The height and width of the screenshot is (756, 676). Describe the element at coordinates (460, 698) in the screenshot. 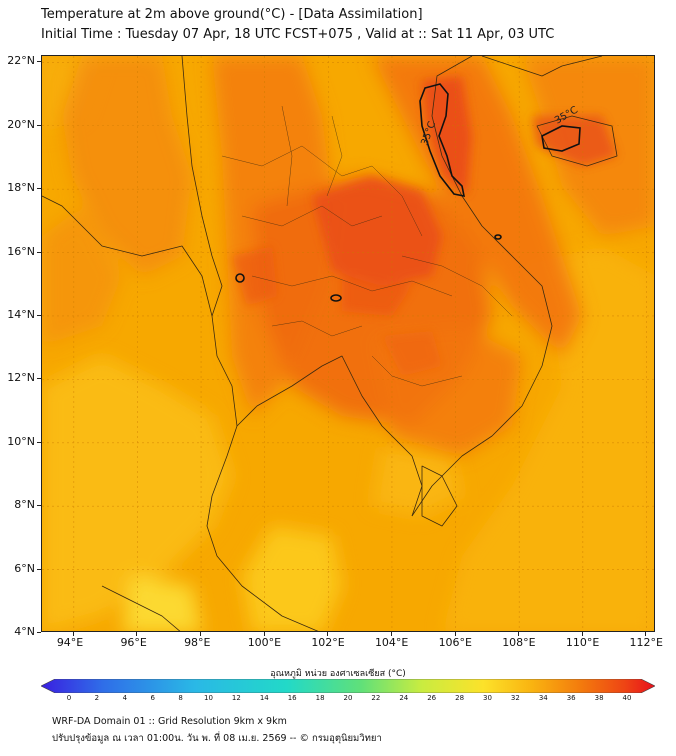

I see `colorbar-tick-label: 28` at that location.